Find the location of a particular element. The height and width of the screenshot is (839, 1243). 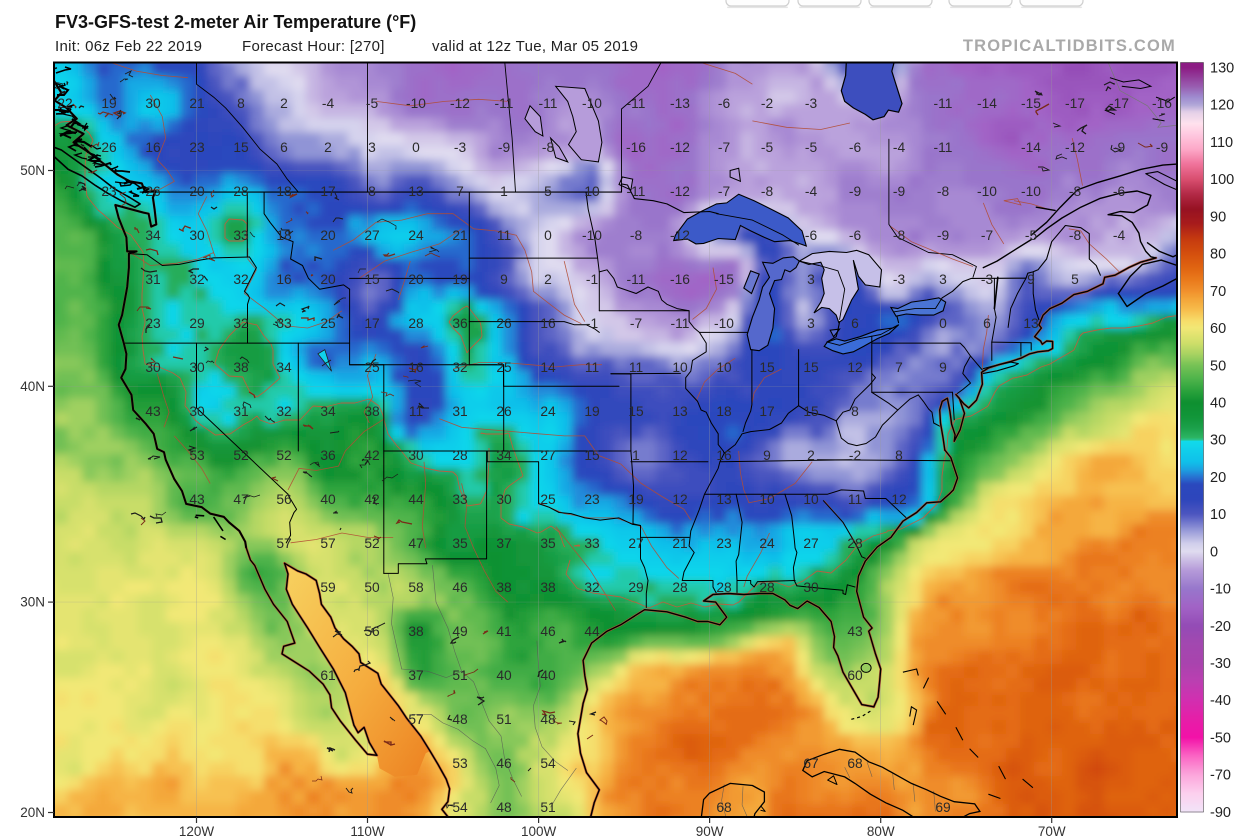

svg-text: 70 is located at coordinates (1218, 292).